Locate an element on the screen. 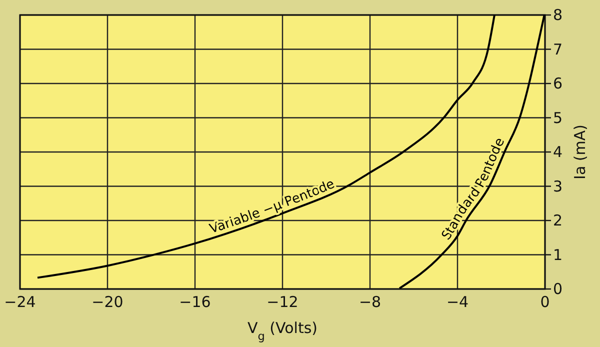 Image resolution: width=600 pixels, height=347 pixels. x-tick-label: −8 is located at coordinates (370, 302).